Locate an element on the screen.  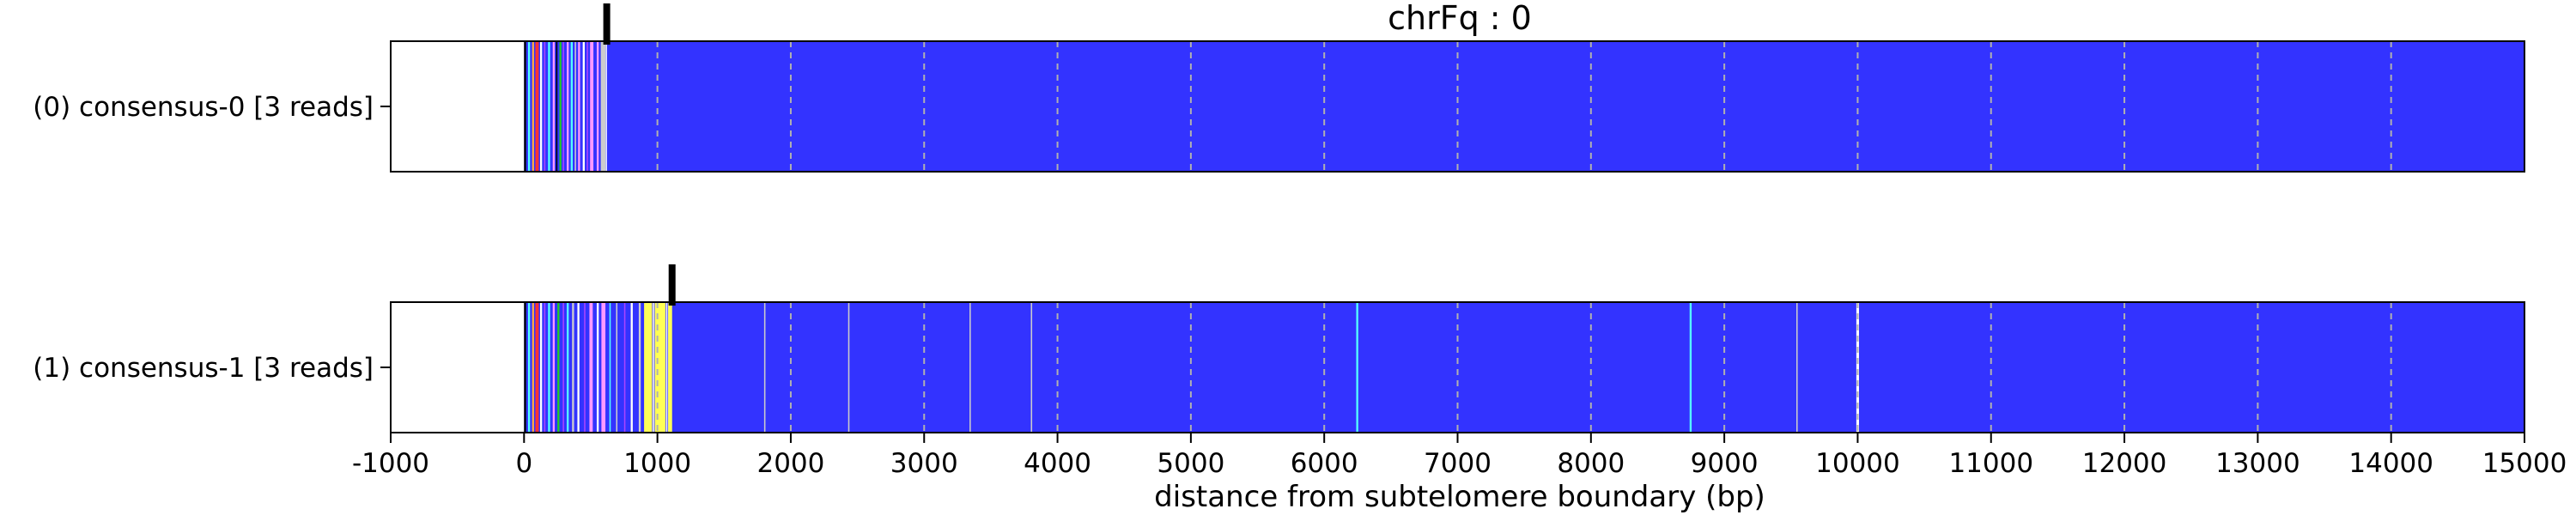
x-axis-label: distance from subtelomere boundary (bp) is located at coordinates (1459, 497).